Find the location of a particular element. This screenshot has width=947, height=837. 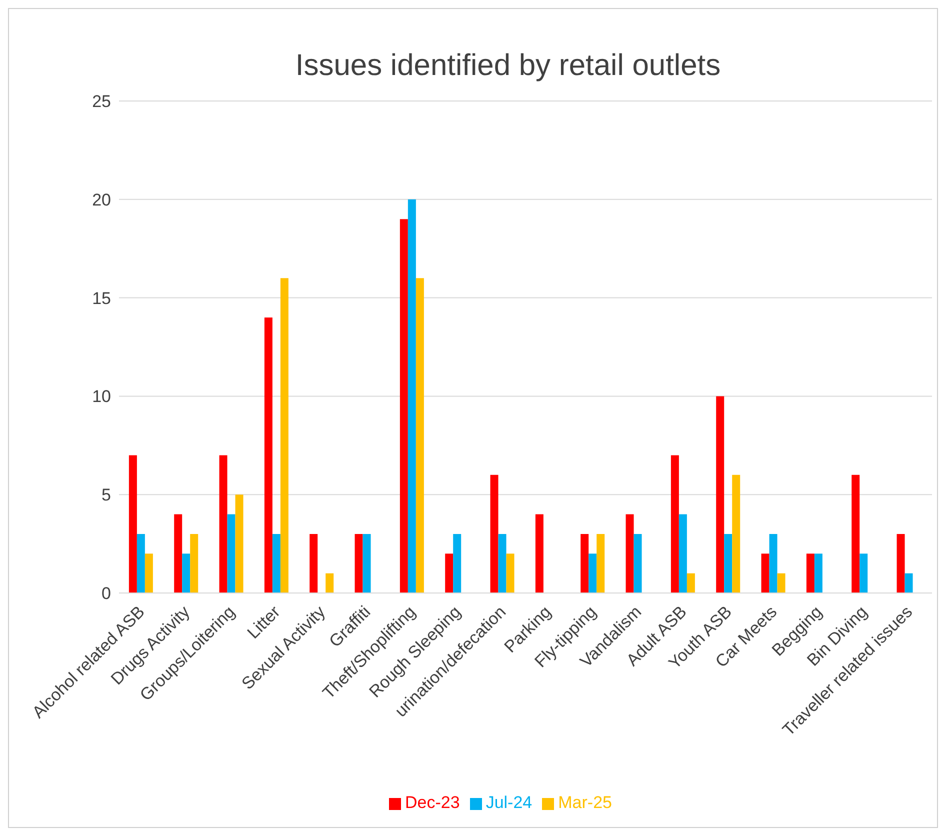

y-tick-label: 0 is located at coordinates (106, 594).